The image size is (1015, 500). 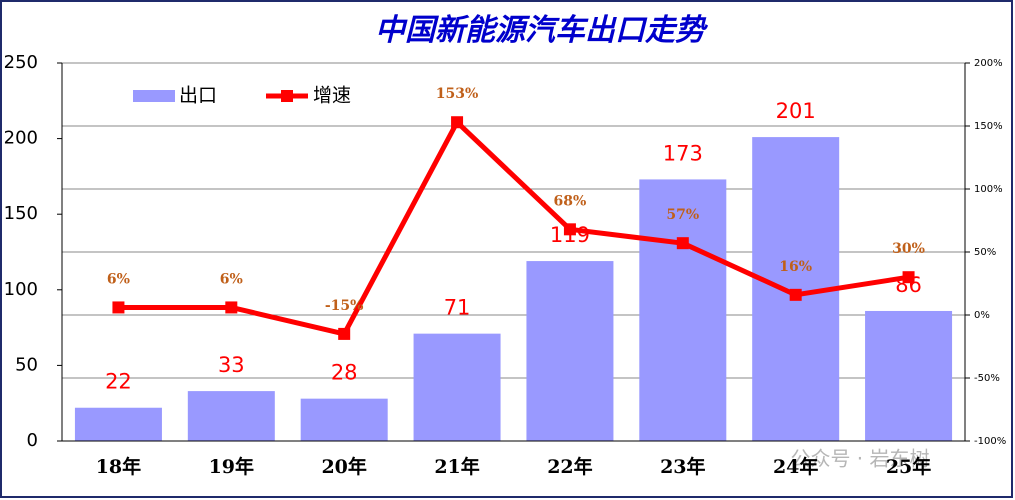 I want to click on x-tick-label: 18年, so click(x=118, y=466).